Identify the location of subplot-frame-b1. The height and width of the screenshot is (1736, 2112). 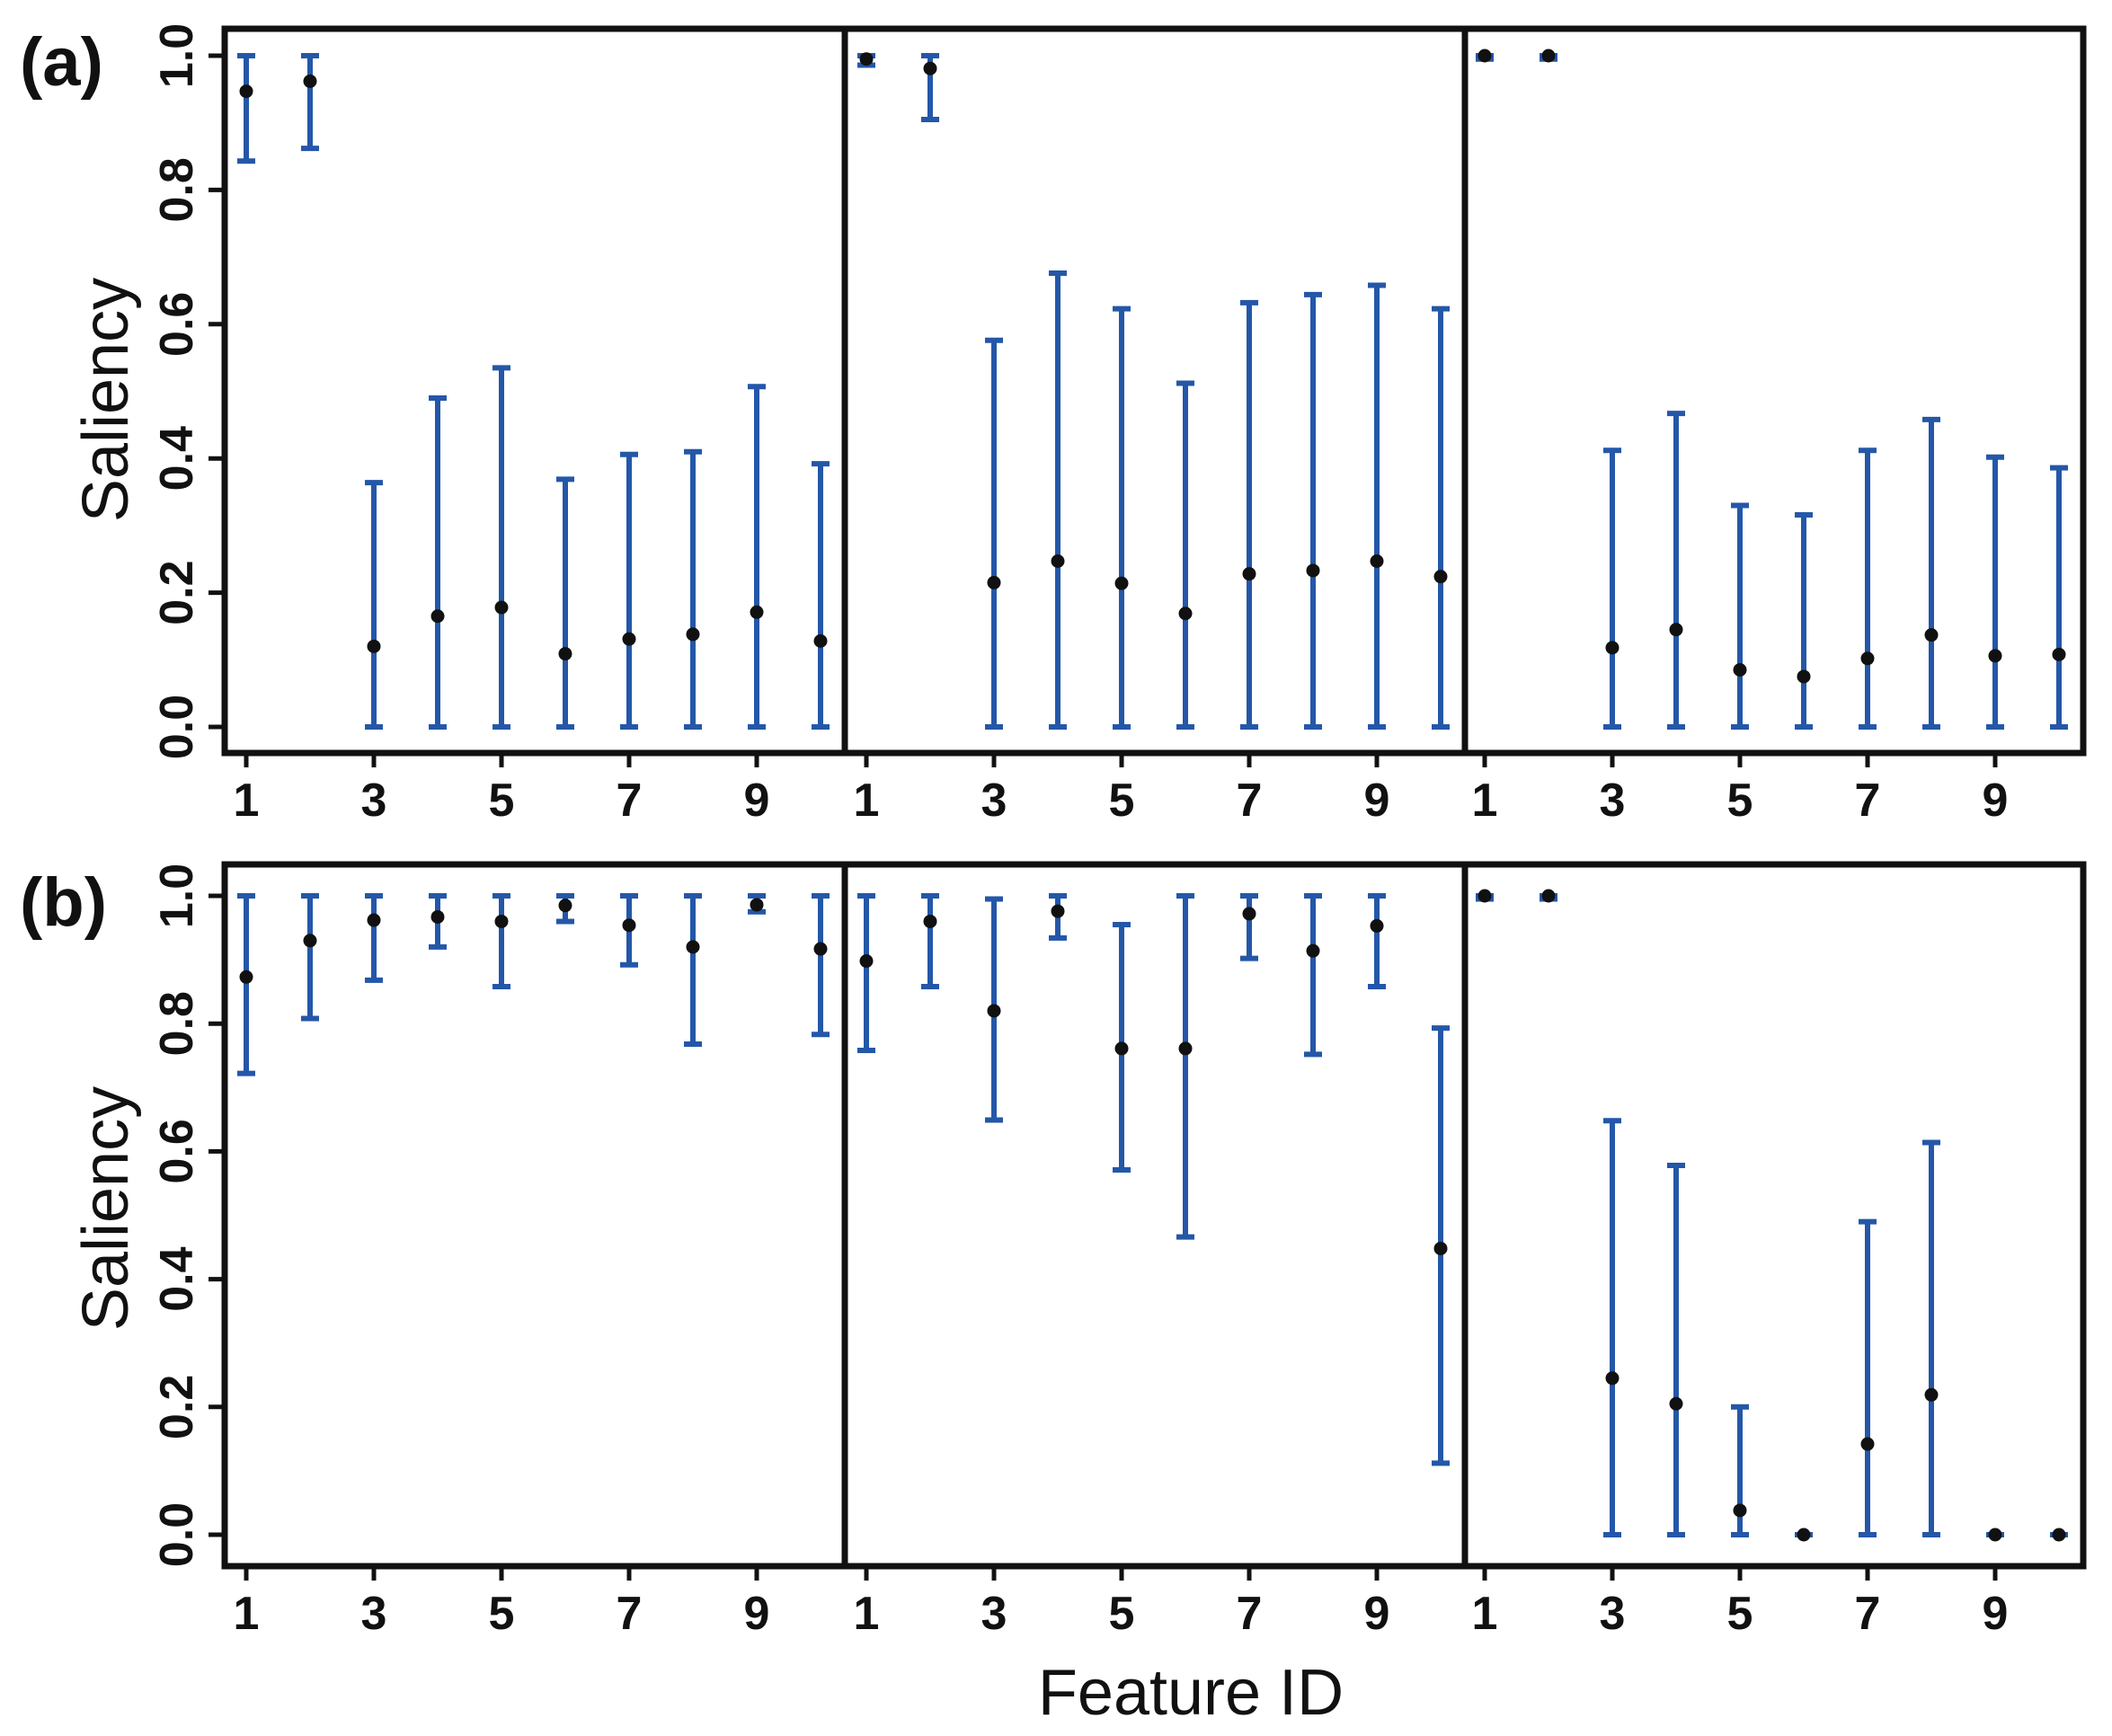
(535, 1215).